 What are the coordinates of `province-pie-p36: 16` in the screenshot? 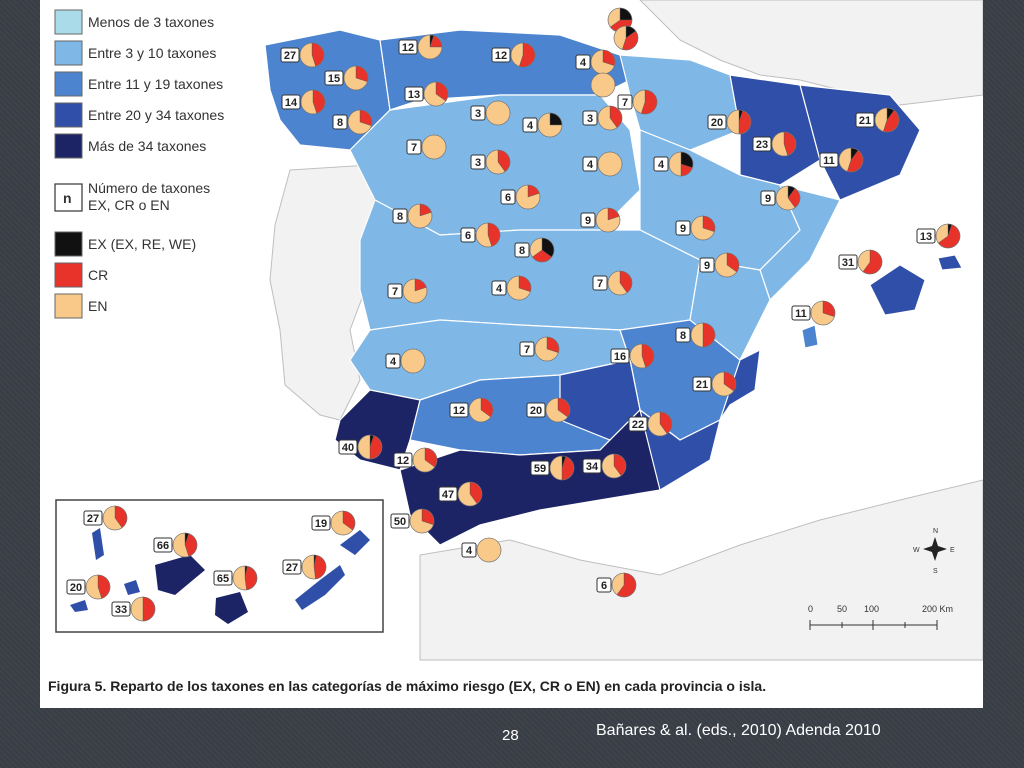 It's located at (632, 356).